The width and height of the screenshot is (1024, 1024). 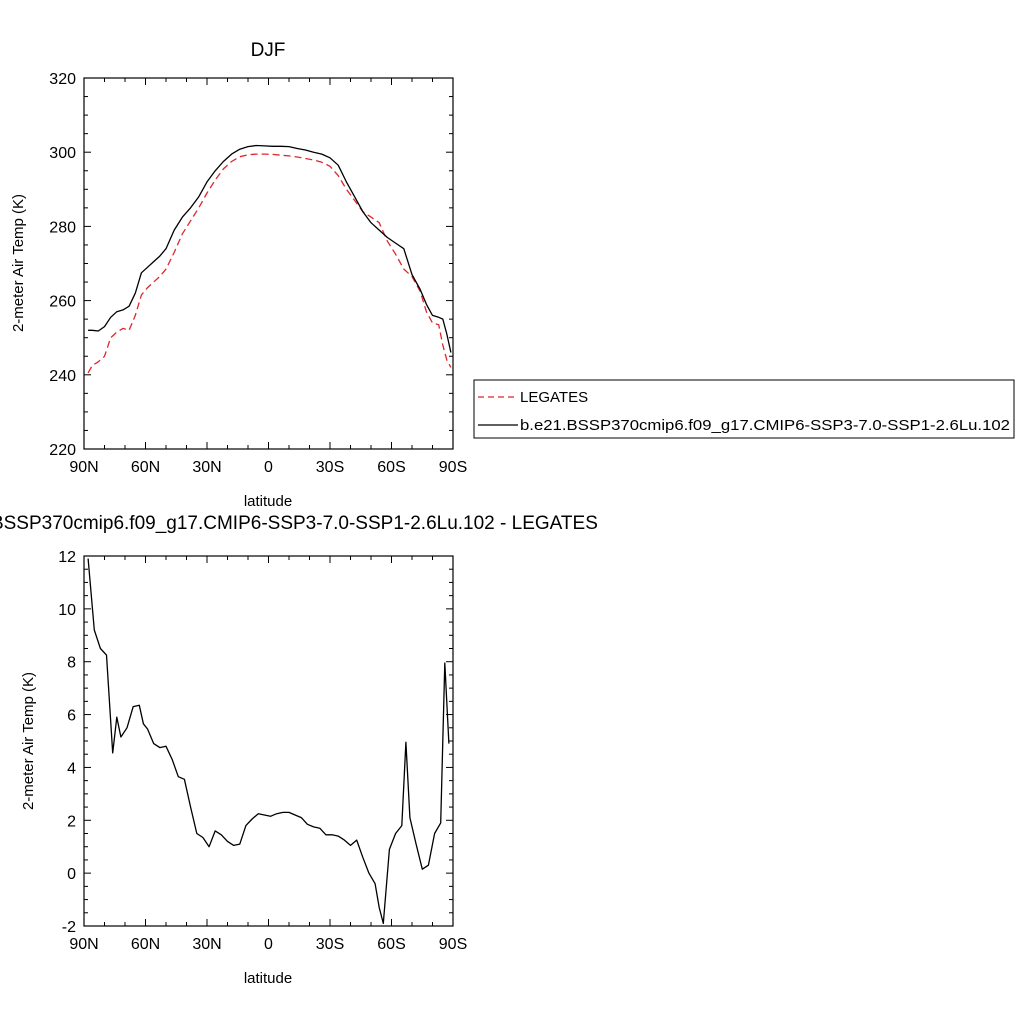 I want to click on y-tick-label: -2, so click(x=69, y=927).